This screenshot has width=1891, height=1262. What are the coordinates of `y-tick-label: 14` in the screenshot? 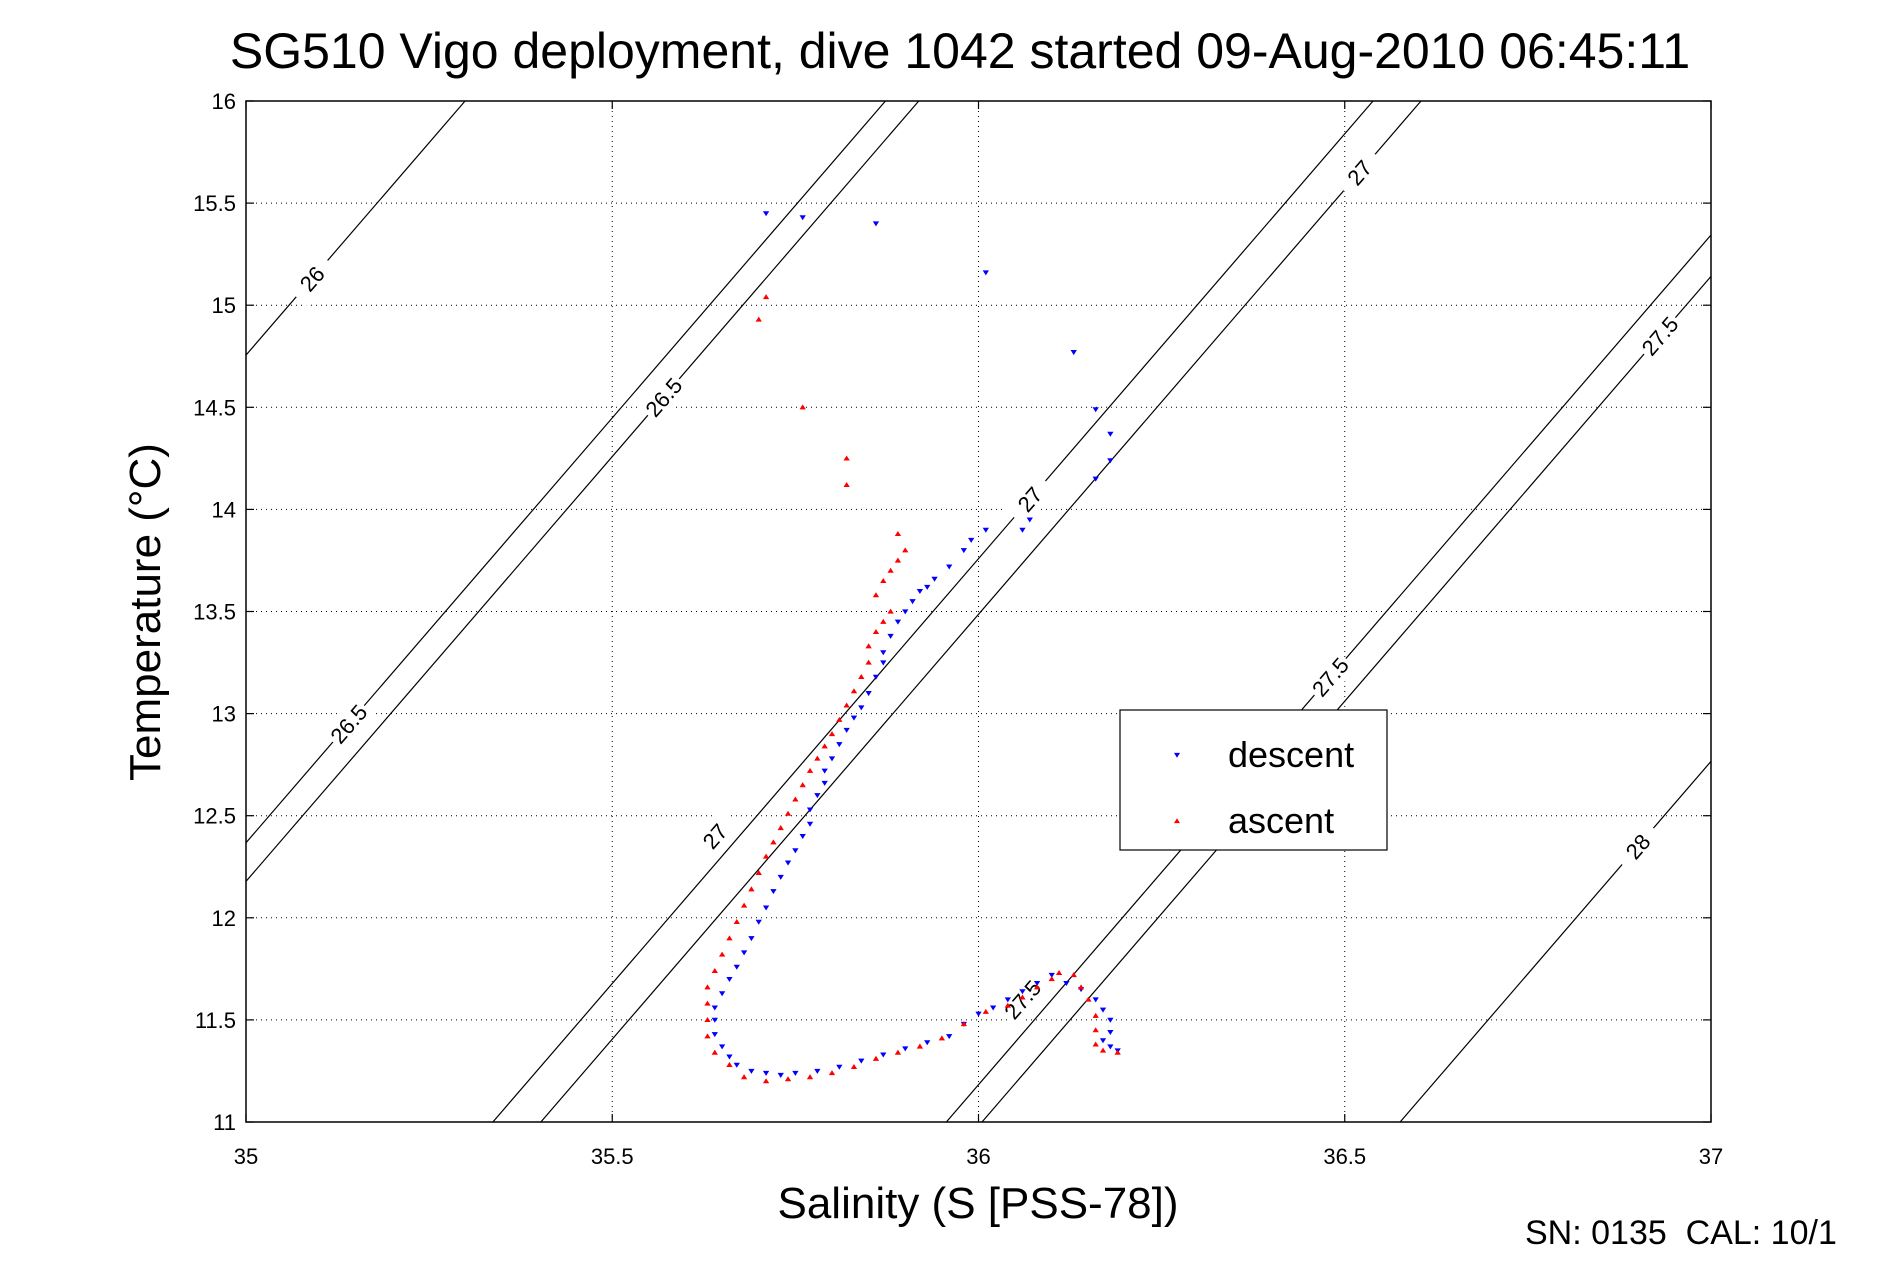 It's located at (224, 509).